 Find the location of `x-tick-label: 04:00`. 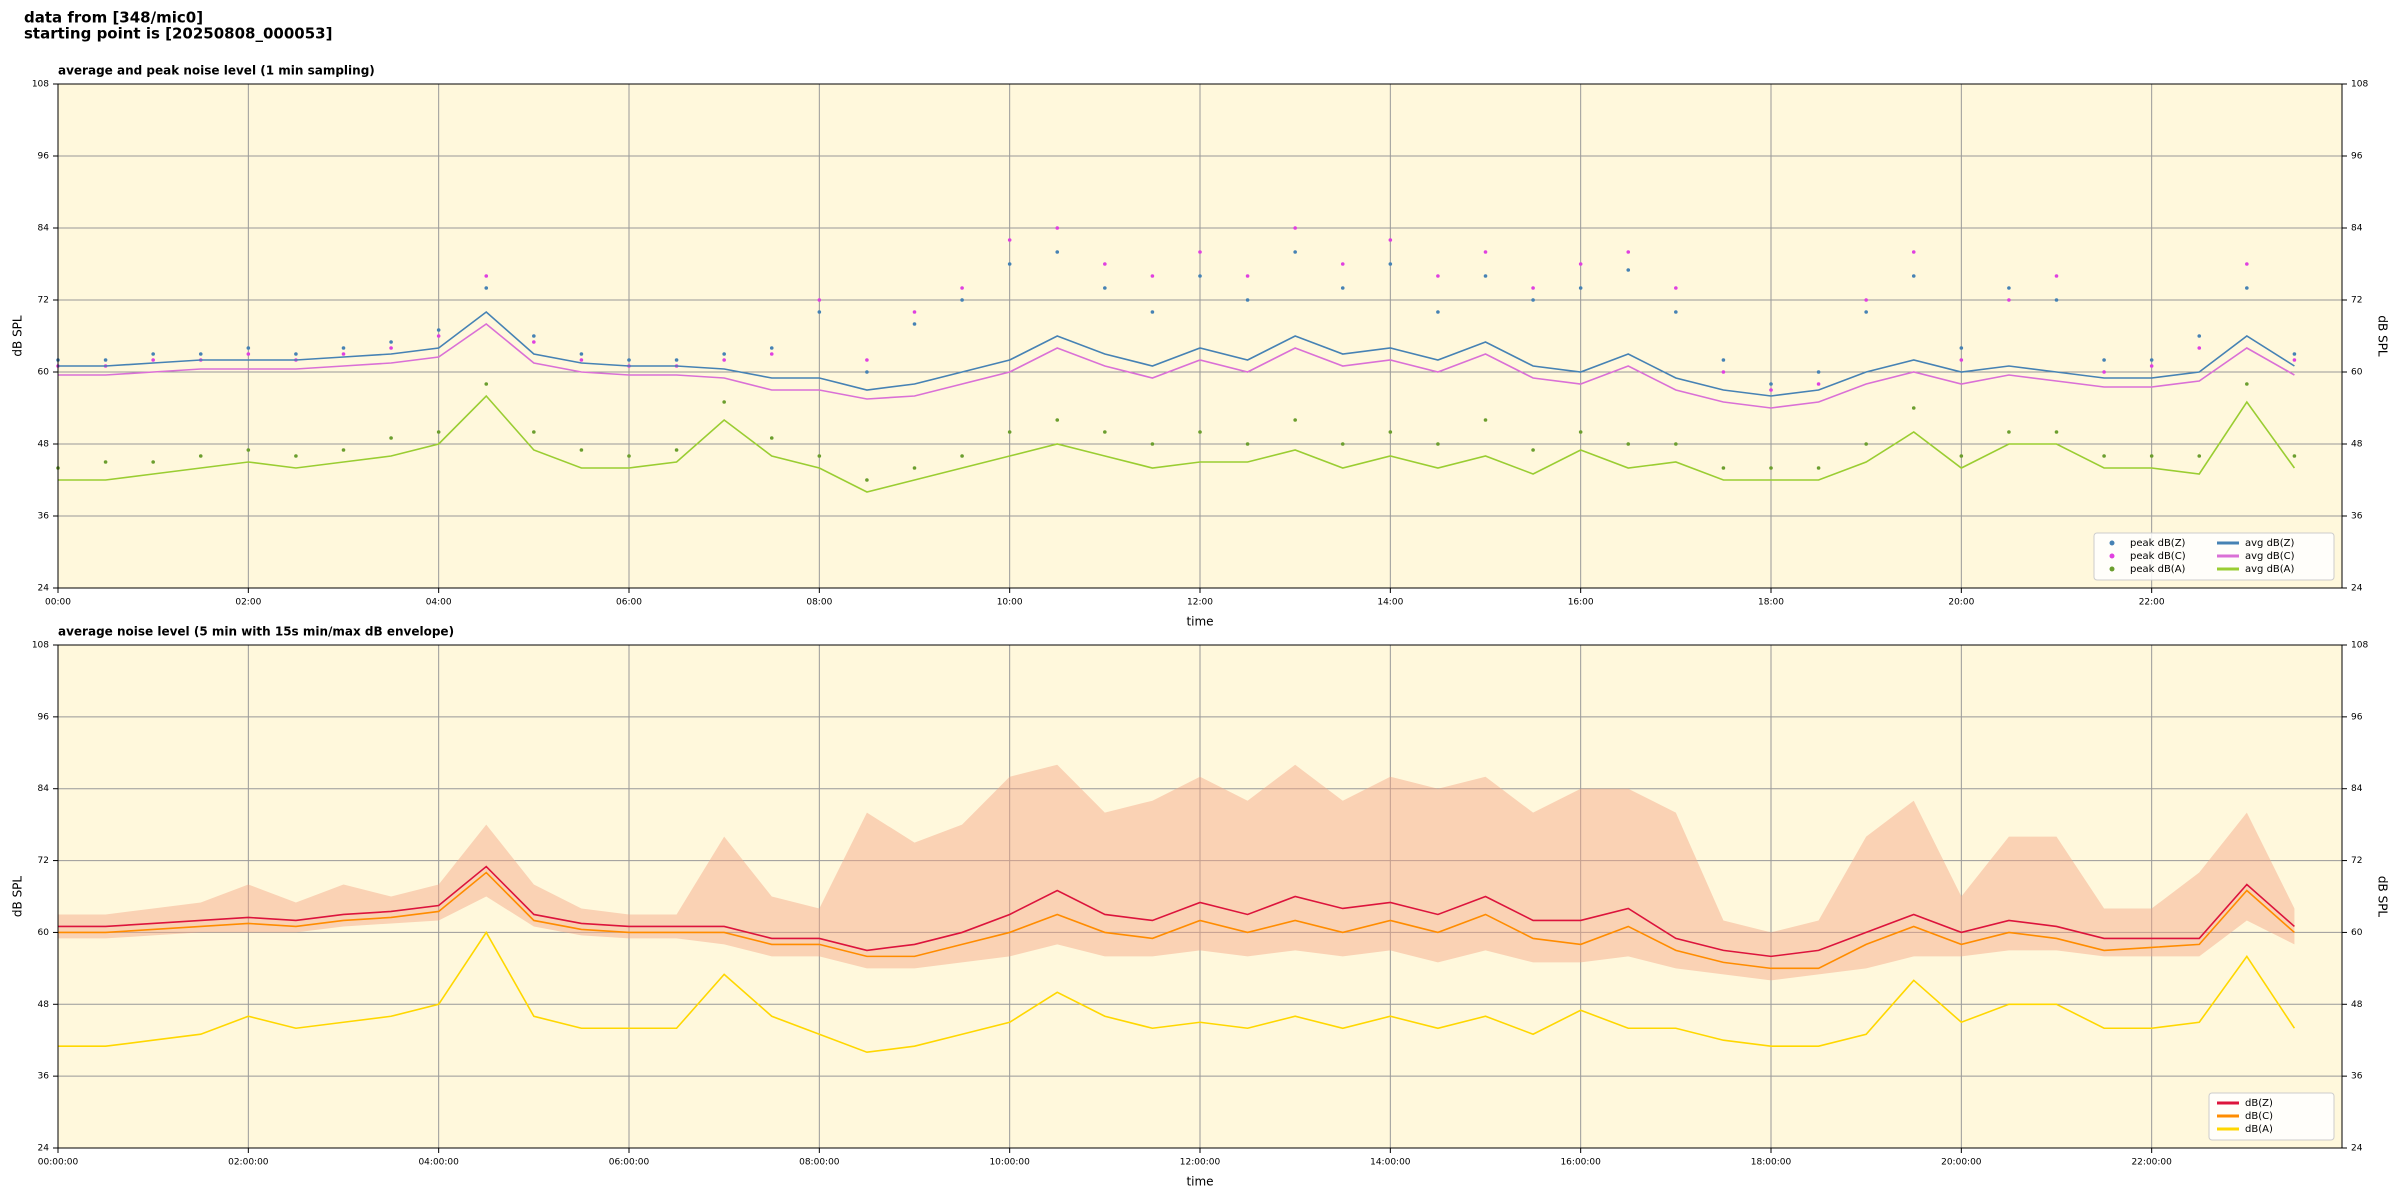

x-tick-label: 04:00 is located at coordinates (439, 603).